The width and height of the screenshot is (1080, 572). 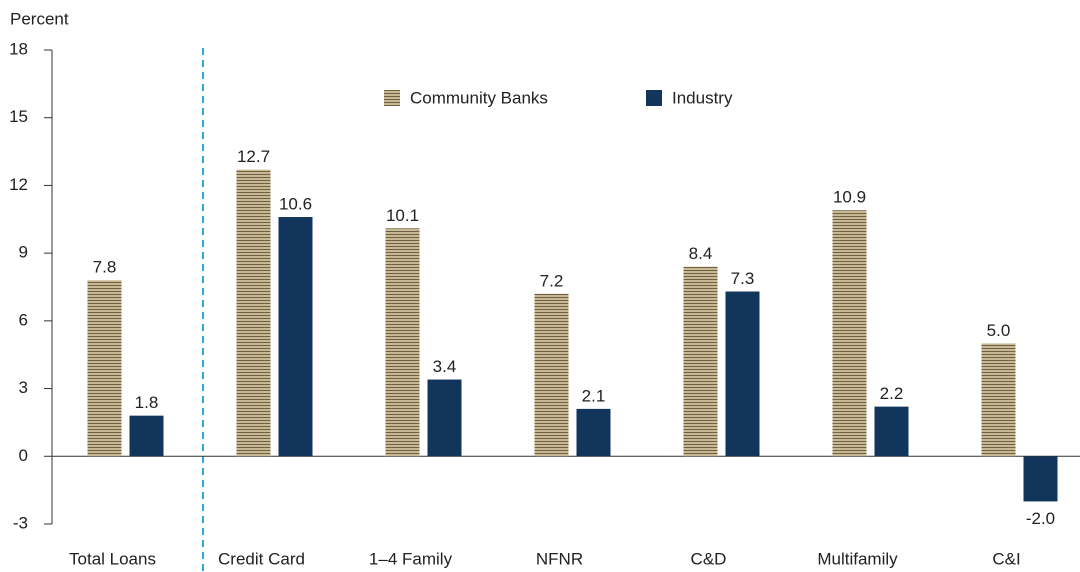 What do you see at coordinates (445, 366) in the screenshot?
I see `data-label: 3.4` at bounding box center [445, 366].